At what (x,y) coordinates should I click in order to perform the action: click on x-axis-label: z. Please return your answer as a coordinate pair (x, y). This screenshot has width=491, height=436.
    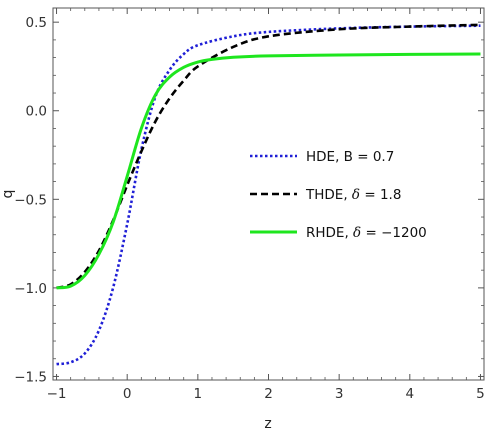
    Looking at the image, I should click on (267, 424).